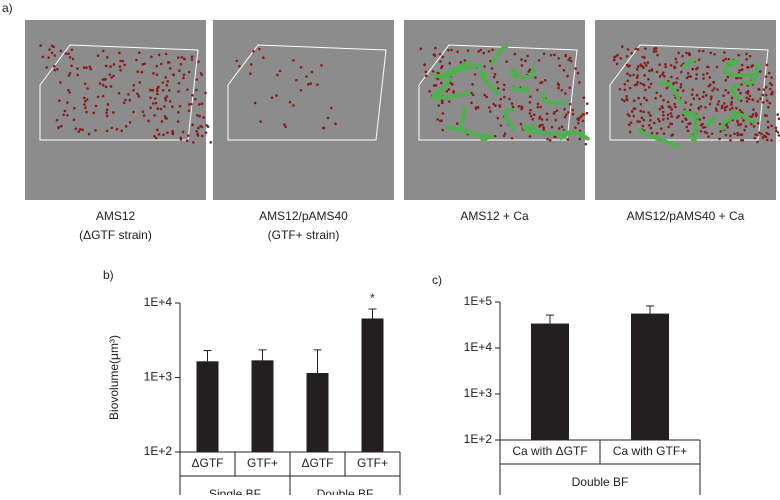  I want to click on image-caption: (ΔGTF strain), so click(115, 235).